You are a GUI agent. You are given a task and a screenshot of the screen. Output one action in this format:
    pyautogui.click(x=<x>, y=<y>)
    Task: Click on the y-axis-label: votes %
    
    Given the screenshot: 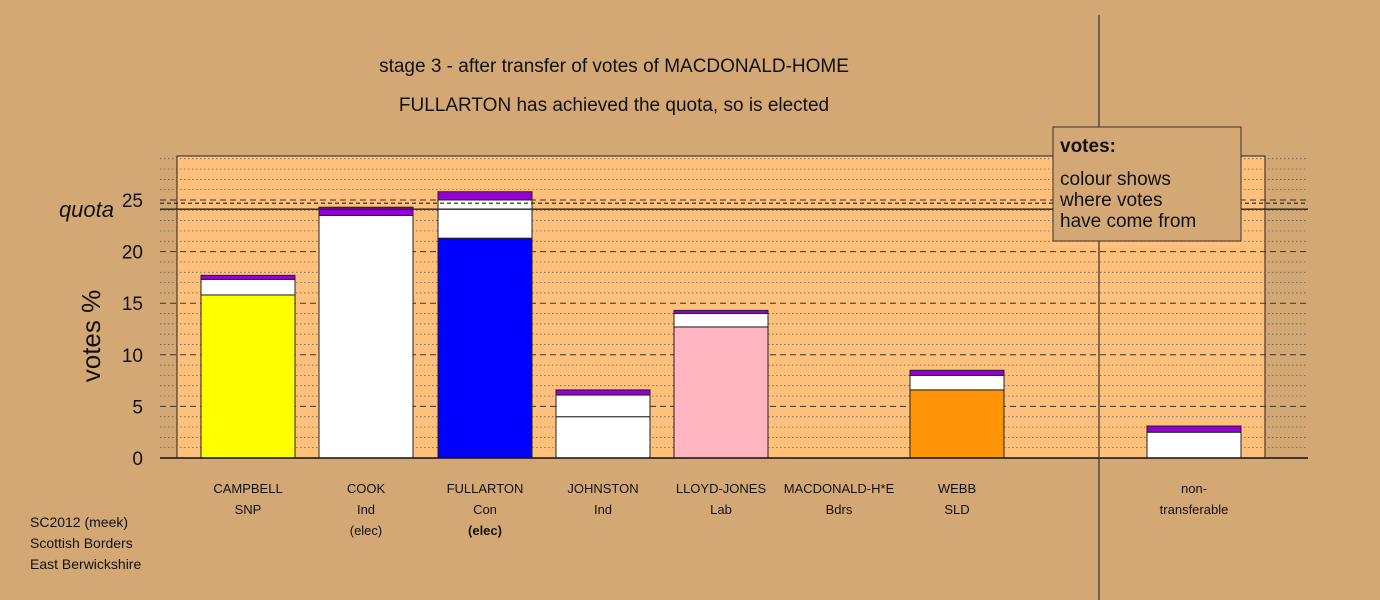 What is the action you would take?
    pyautogui.click(x=91, y=336)
    